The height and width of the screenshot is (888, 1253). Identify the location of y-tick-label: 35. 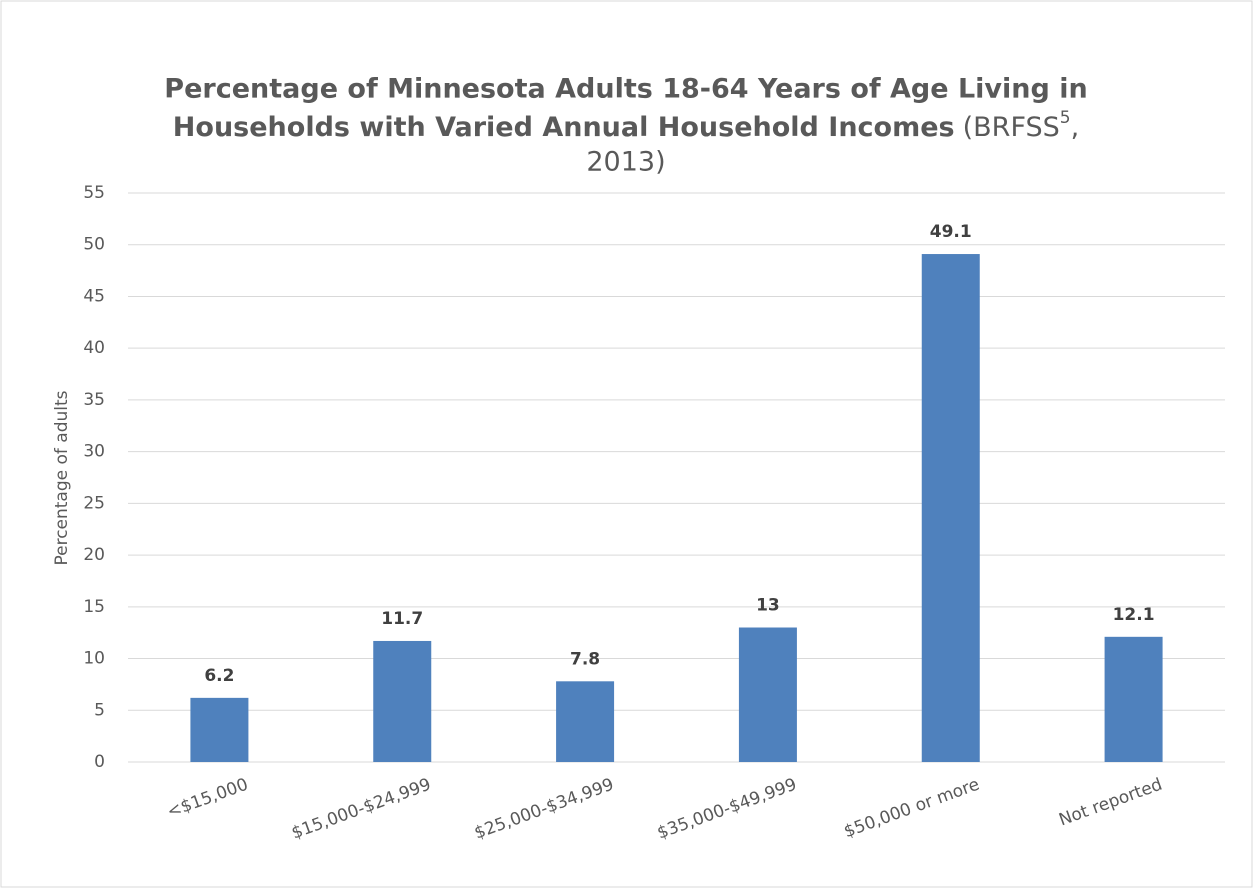
(94, 400).